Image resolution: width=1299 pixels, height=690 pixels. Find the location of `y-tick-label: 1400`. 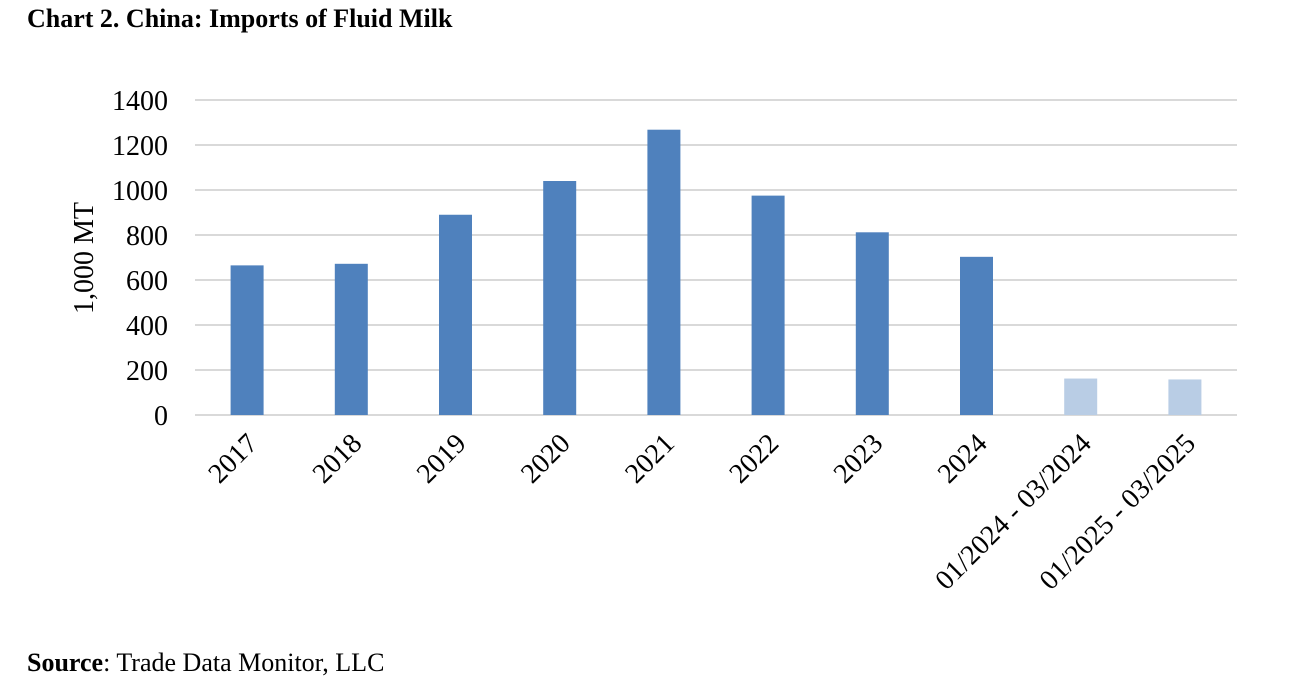

y-tick-label: 1400 is located at coordinates (140, 101).